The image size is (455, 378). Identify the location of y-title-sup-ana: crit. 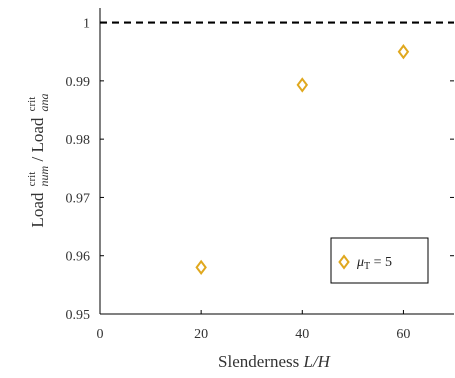
(32, 104).